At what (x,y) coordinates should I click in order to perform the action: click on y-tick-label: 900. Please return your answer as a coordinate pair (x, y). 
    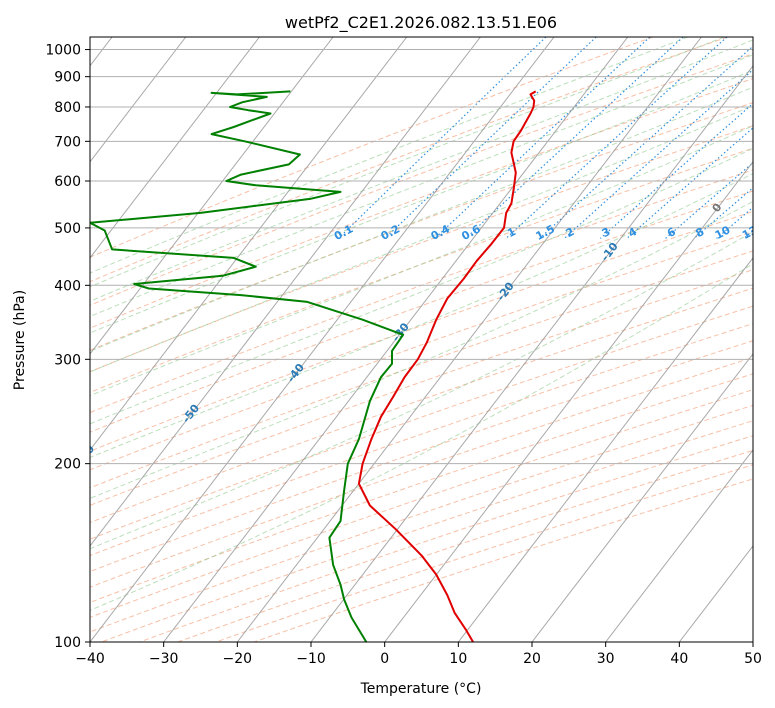
    Looking at the image, I should click on (67, 78).